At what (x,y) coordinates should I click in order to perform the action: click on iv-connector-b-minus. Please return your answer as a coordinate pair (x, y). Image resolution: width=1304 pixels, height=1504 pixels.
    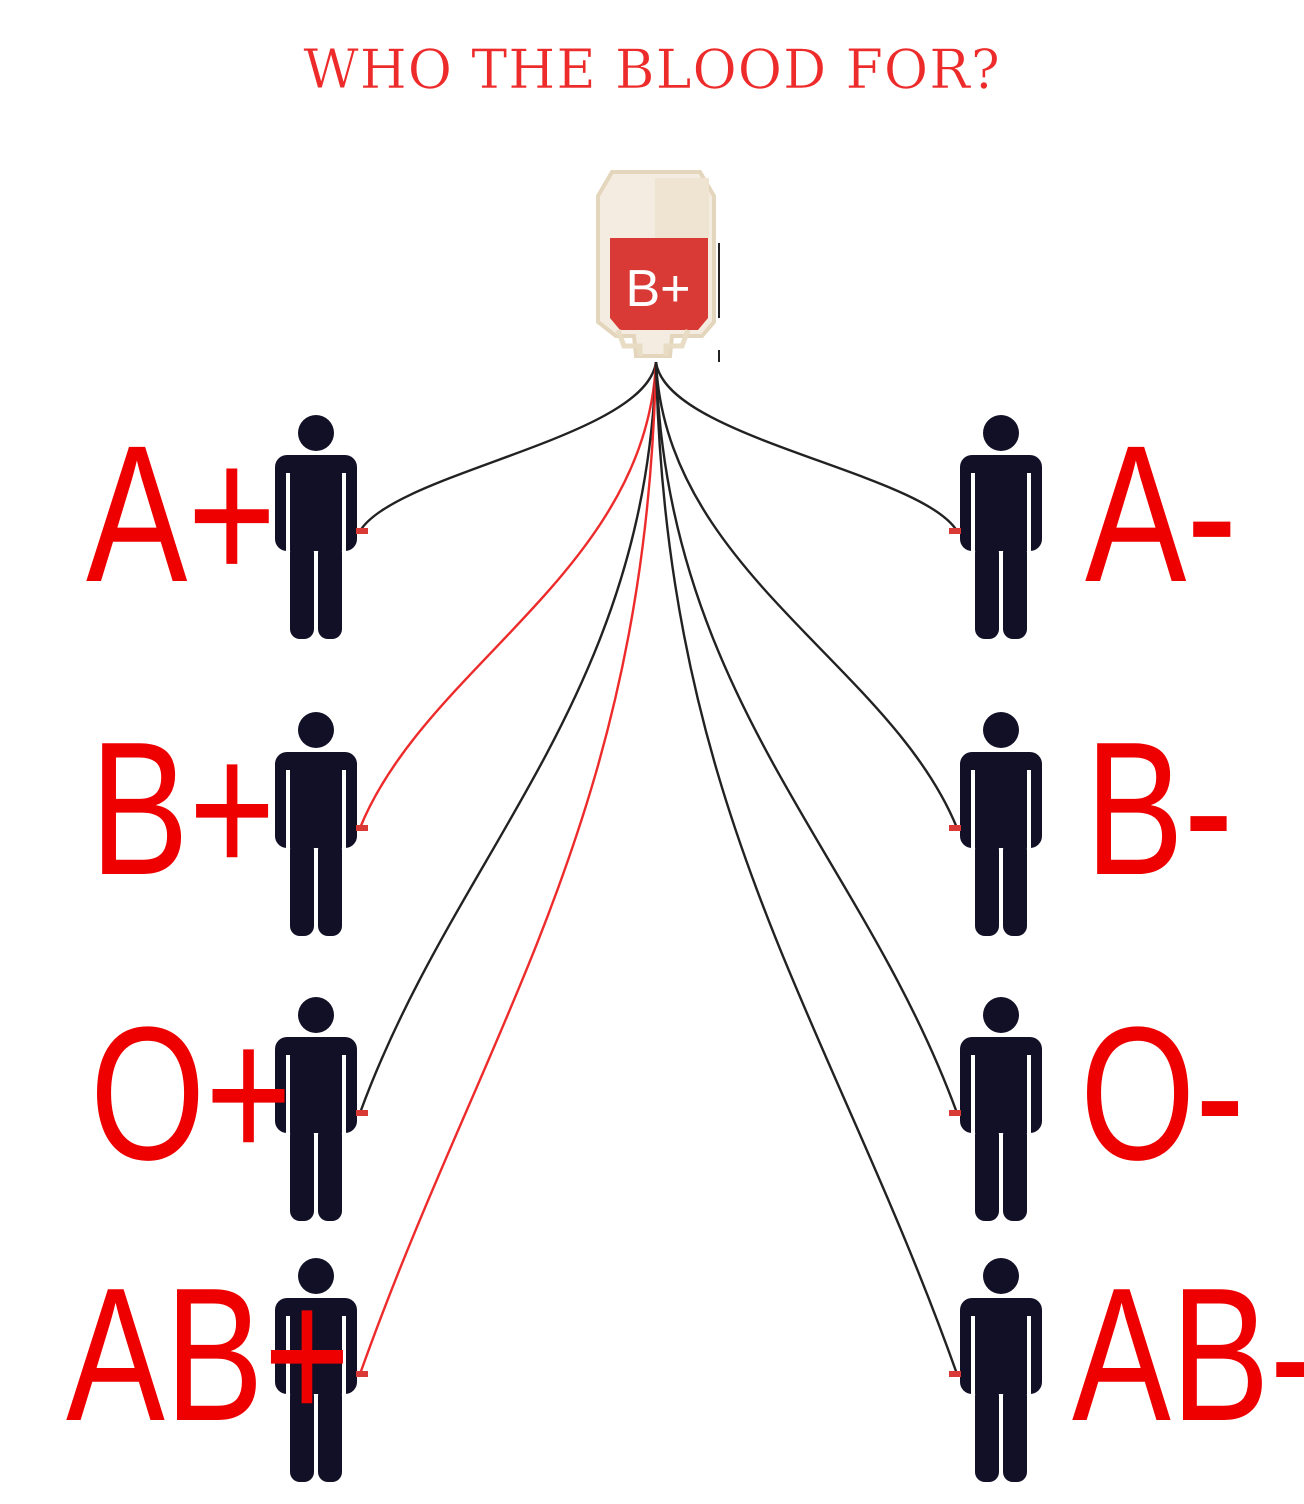
    Looking at the image, I should click on (955, 828).